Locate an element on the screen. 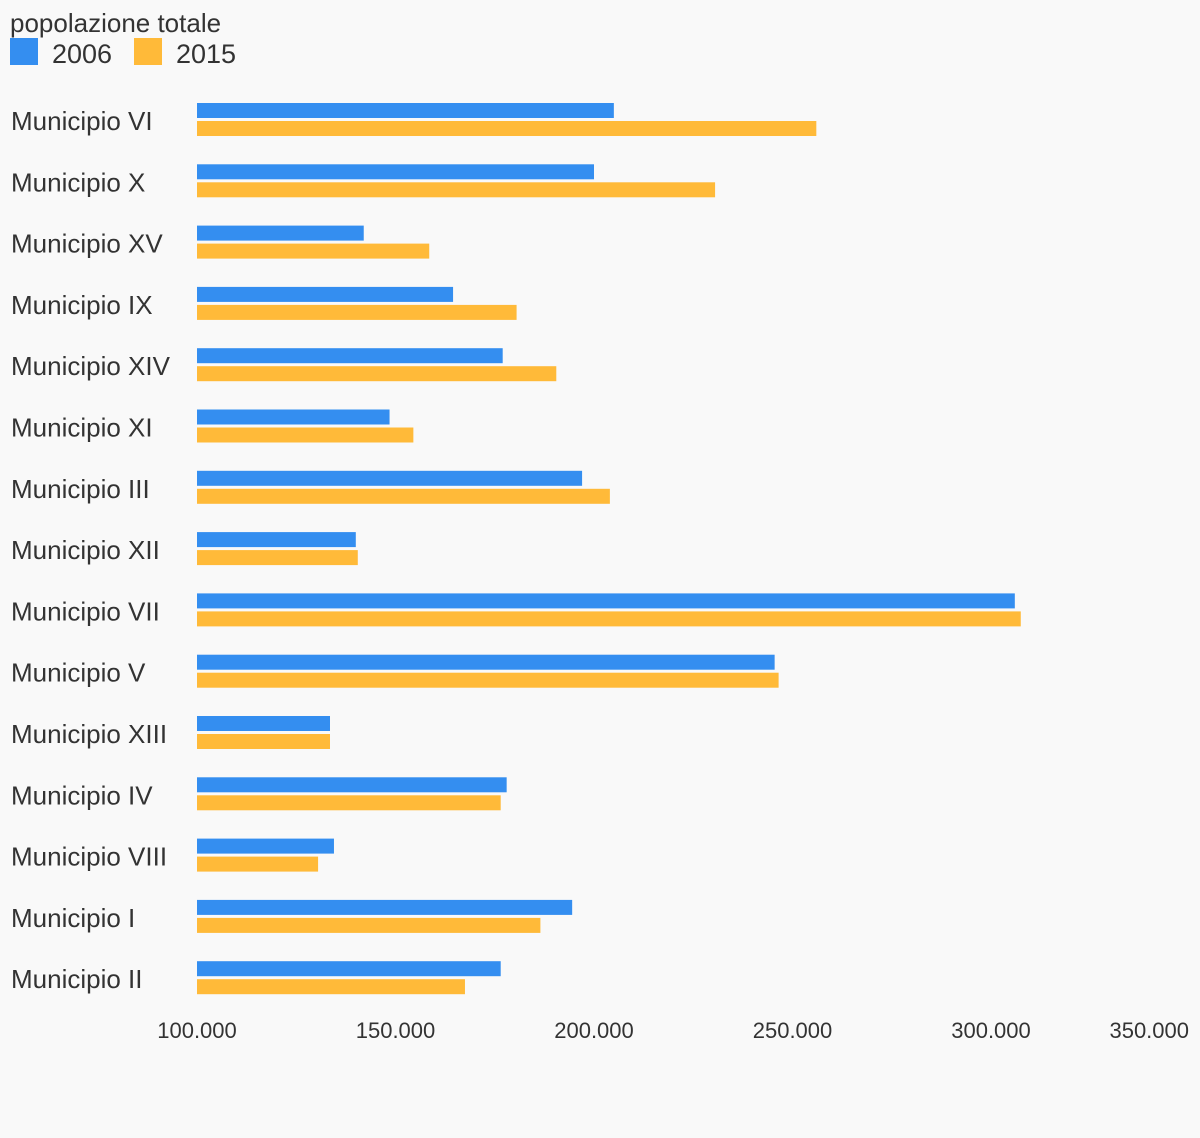 This screenshot has width=1200, height=1138. chart-title: popolazione totale is located at coordinates (115, 23).